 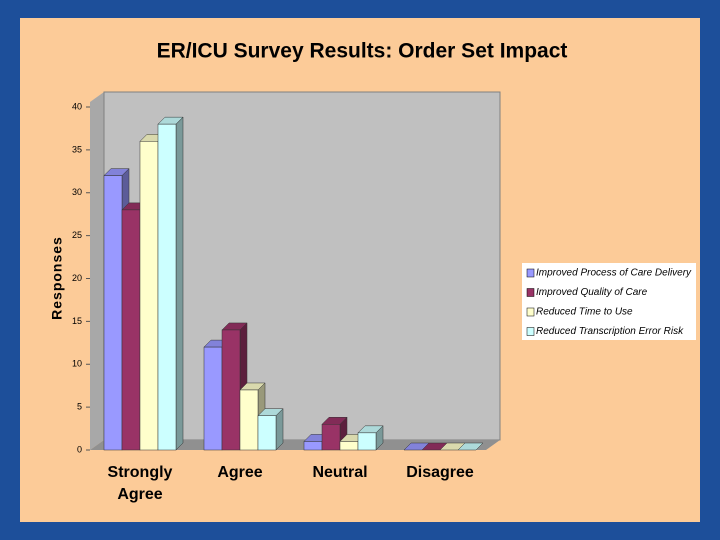 What do you see at coordinates (179, 283) in the screenshot?
I see `bar-side` at bounding box center [179, 283].